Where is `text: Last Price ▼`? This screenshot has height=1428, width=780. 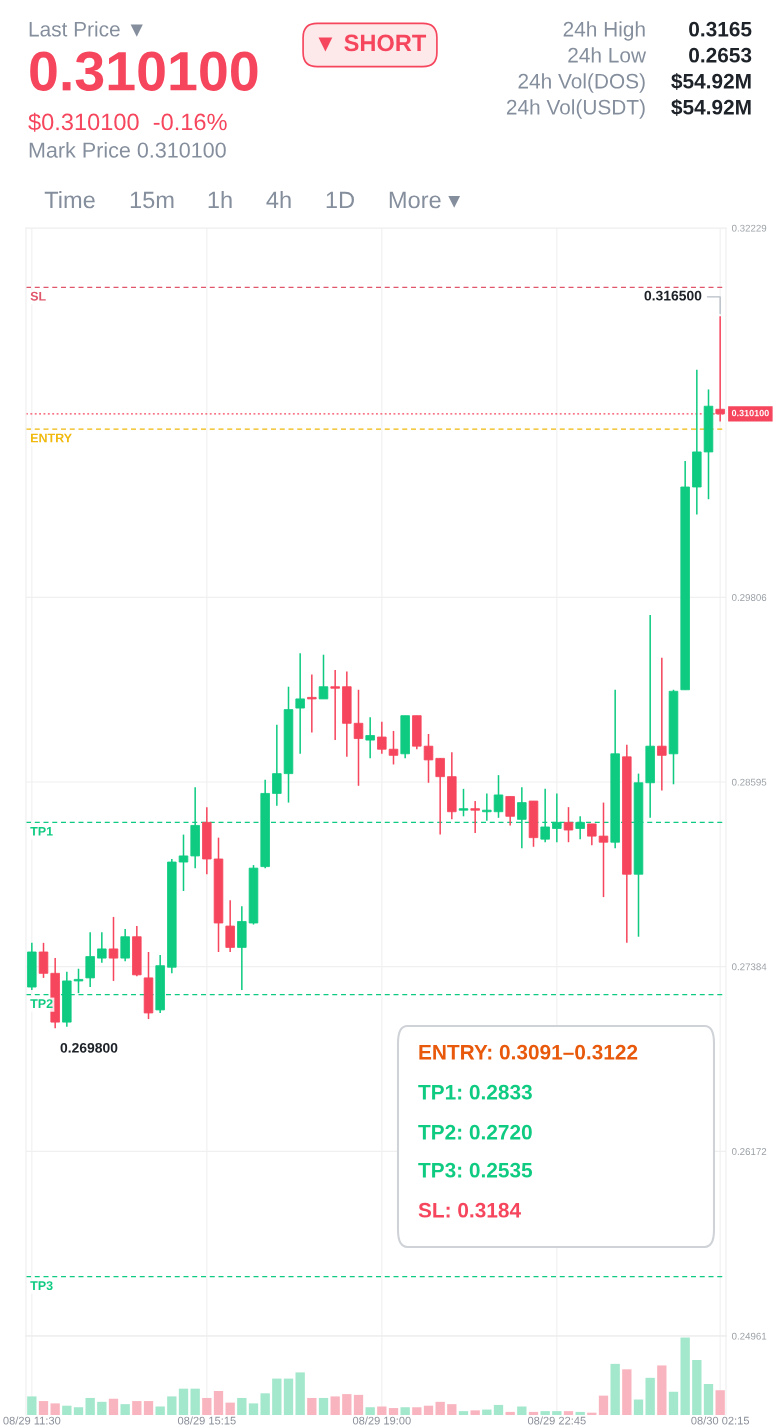
text: Last Price ▼ is located at coordinates (86, 29).